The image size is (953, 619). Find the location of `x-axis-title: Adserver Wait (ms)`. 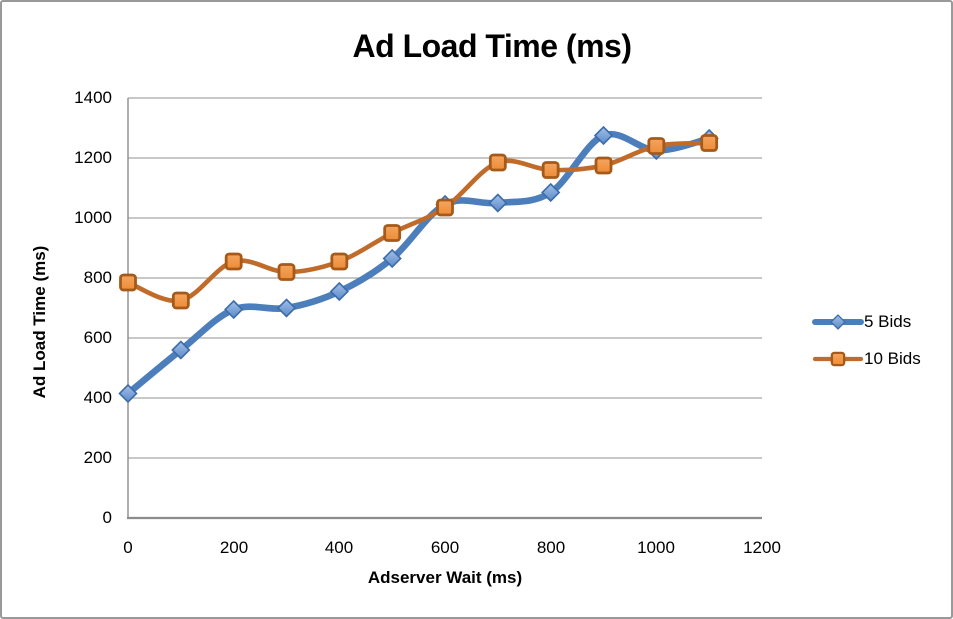

x-axis-title: Adserver Wait (ms) is located at coordinates (445, 577).